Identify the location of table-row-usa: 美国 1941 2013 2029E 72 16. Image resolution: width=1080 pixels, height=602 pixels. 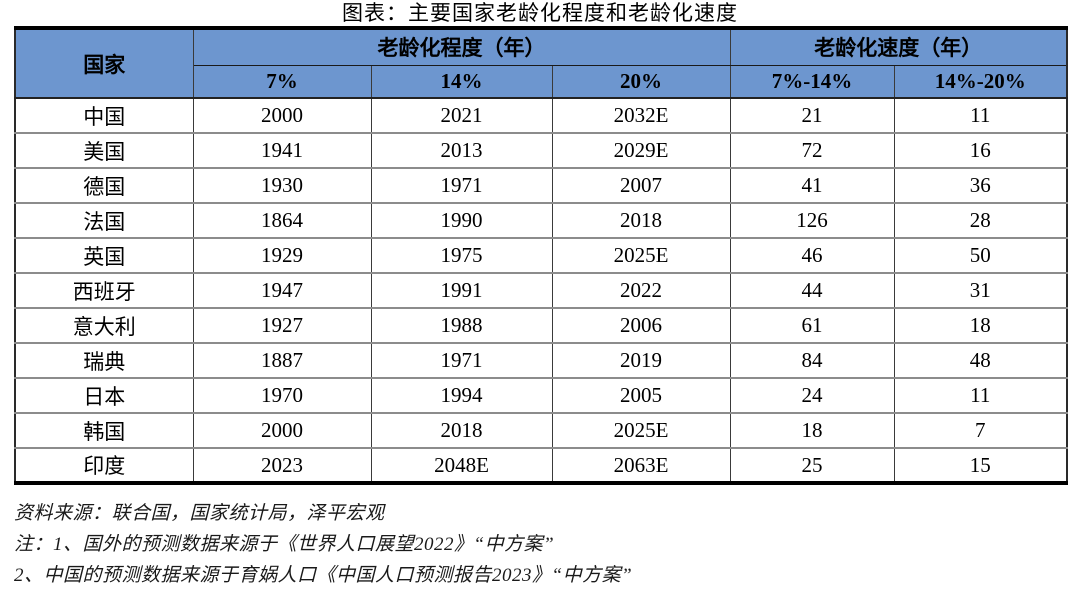
(541, 150).